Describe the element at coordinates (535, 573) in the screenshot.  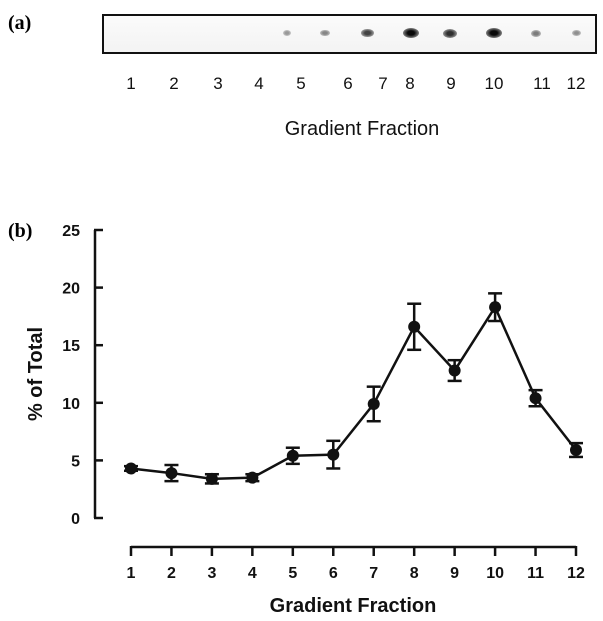
I see `x-tick-label: 11` at that location.